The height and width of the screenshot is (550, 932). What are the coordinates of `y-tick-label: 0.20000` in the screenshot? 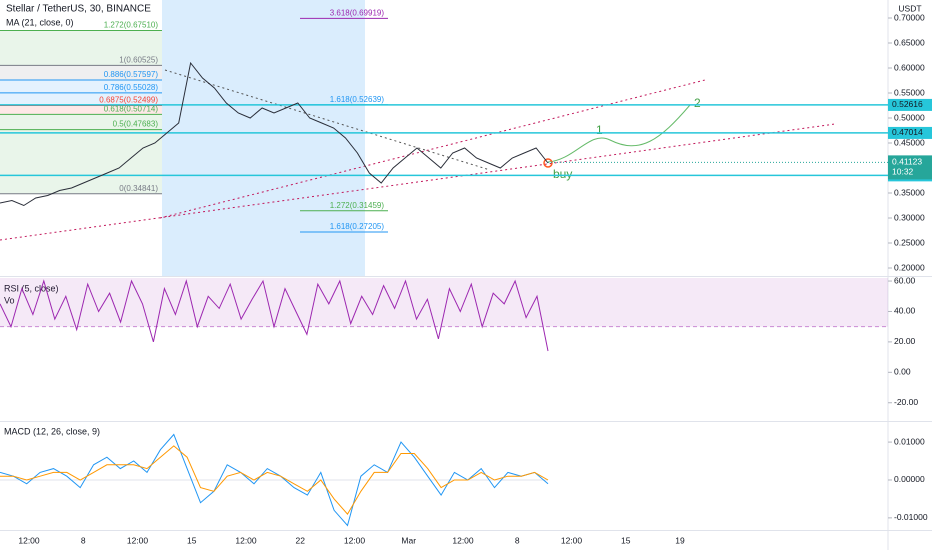 It's located at (909, 267).